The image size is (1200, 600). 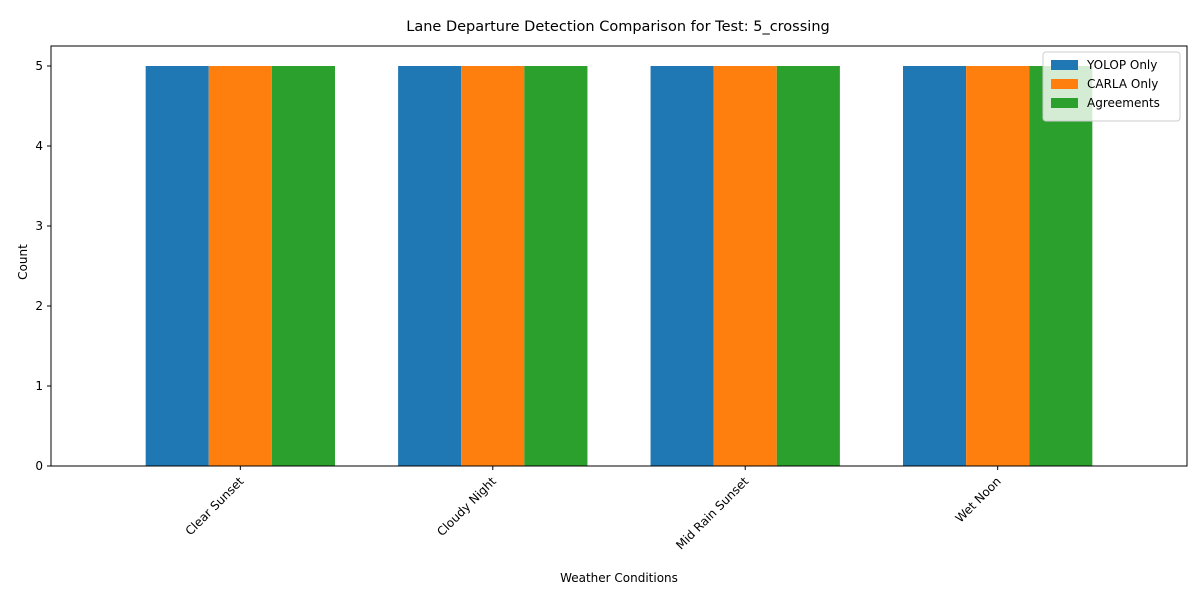 I want to click on x-axis-label: Weather Conditions, so click(x=619, y=578).